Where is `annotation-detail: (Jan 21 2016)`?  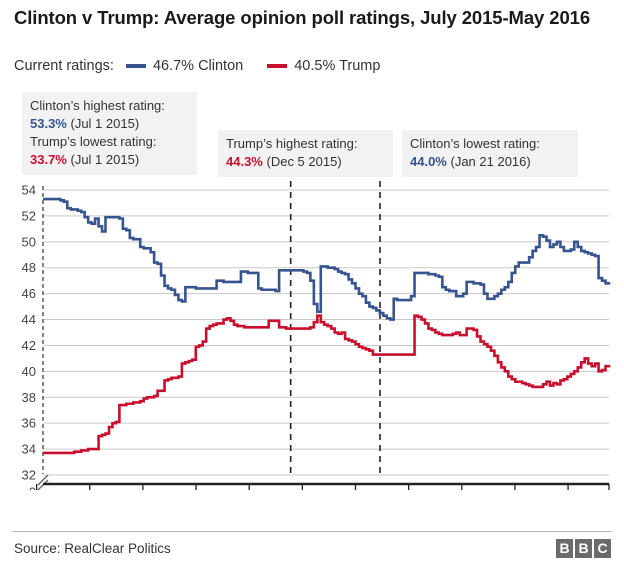
annotation-detail: (Jan 21 2016) is located at coordinates (490, 161).